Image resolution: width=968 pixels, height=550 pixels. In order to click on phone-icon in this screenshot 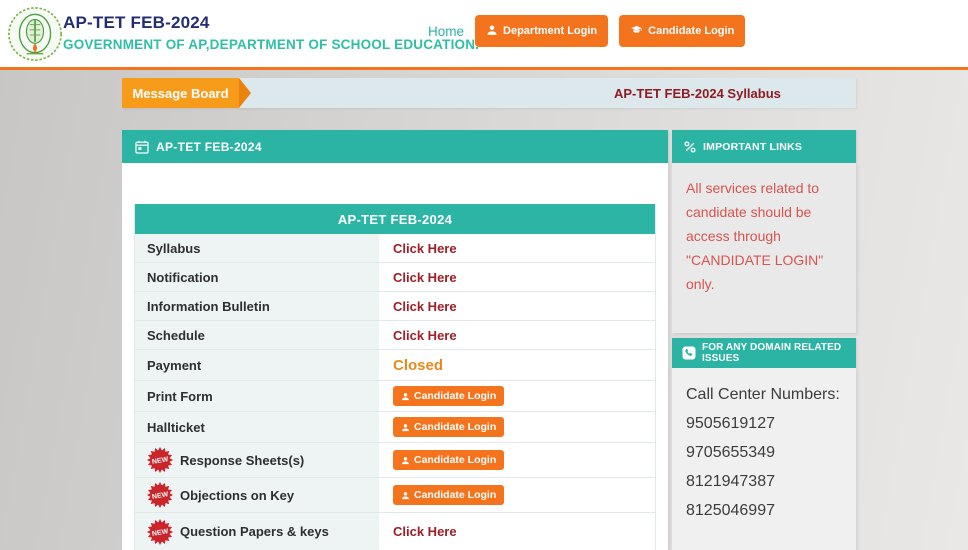, I will do `click(689, 353)`.